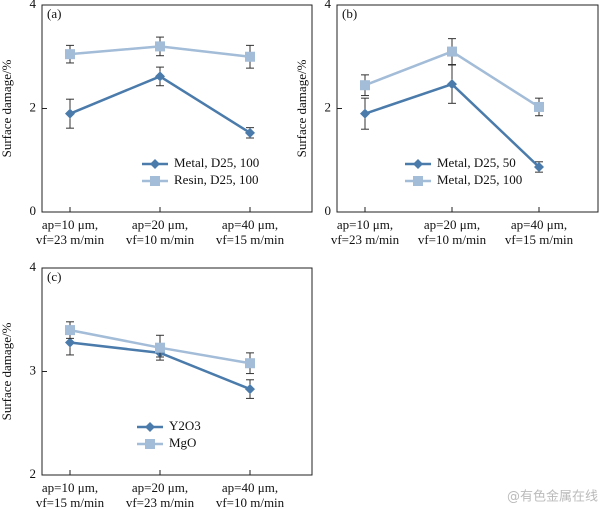 The height and width of the screenshot is (508, 600). Describe the element at coordinates (54, 276) in the screenshot. I see `panel-label: (c)` at that location.